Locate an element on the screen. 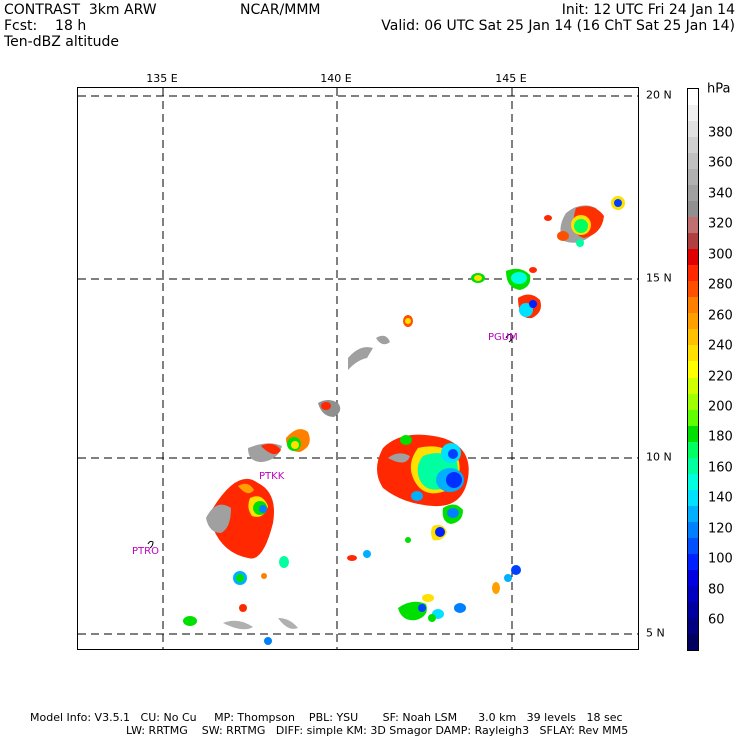 The image size is (740, 740). lat-label-20: 20 N is located at coordinates (659, 95).